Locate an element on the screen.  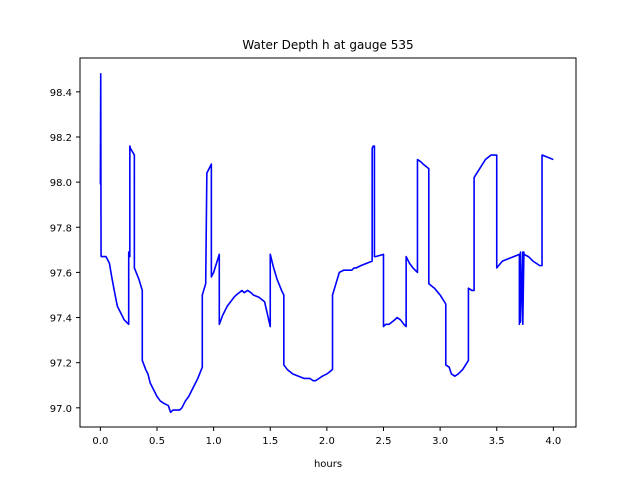
chart-title: Water Depth h at gauge 535 is located at coordinates (327, 45).